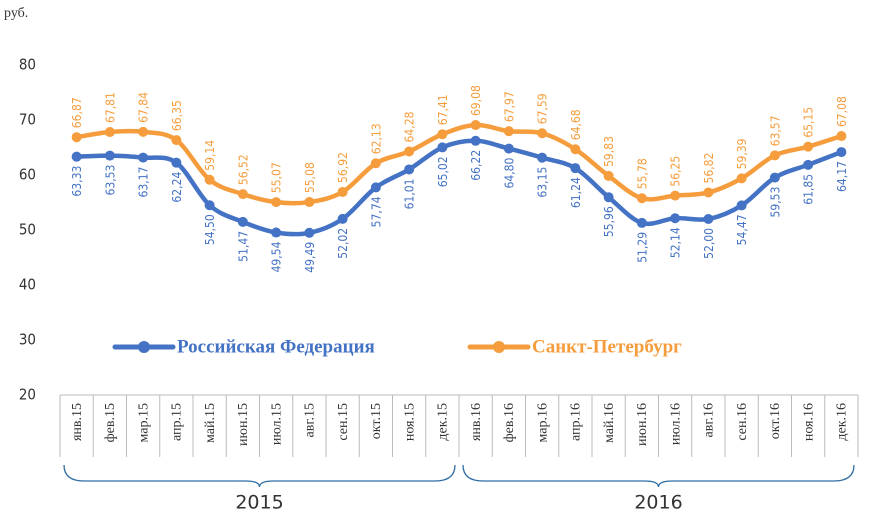  What do you see at coordinates (27, 340) in the screenshot?
I see `y-tick-label: 30` at bounding box center [27, 340].